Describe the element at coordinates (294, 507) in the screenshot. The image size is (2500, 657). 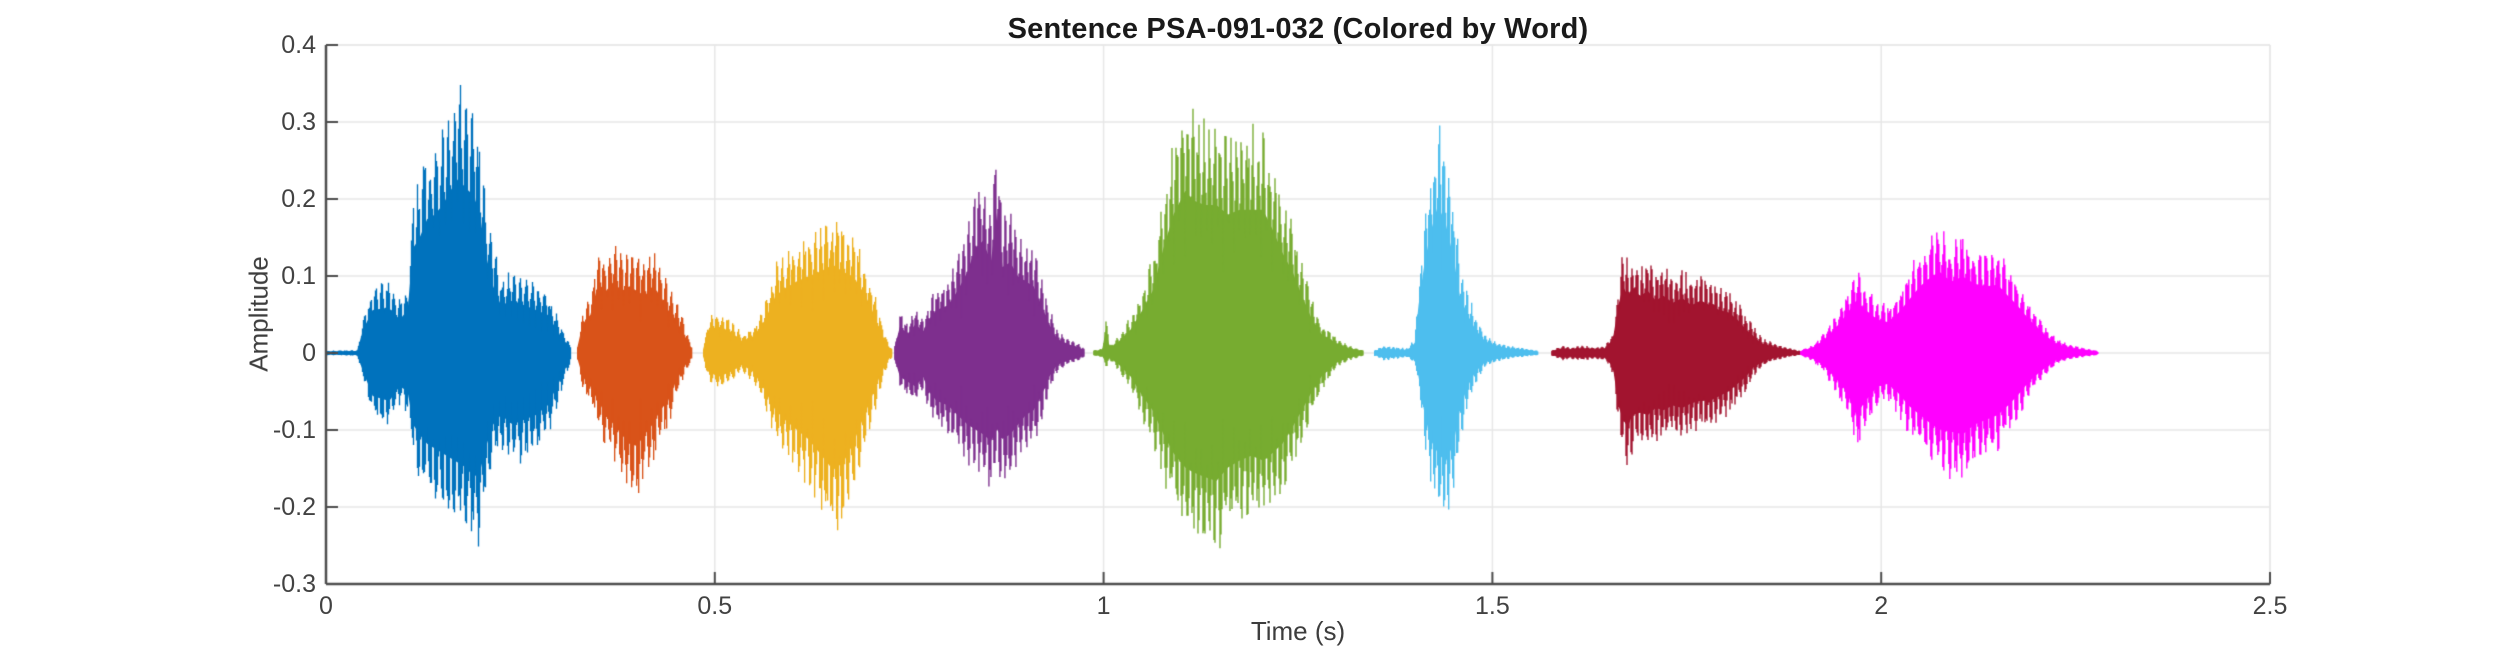
I see `y-tick-label: -0.2` at that location.